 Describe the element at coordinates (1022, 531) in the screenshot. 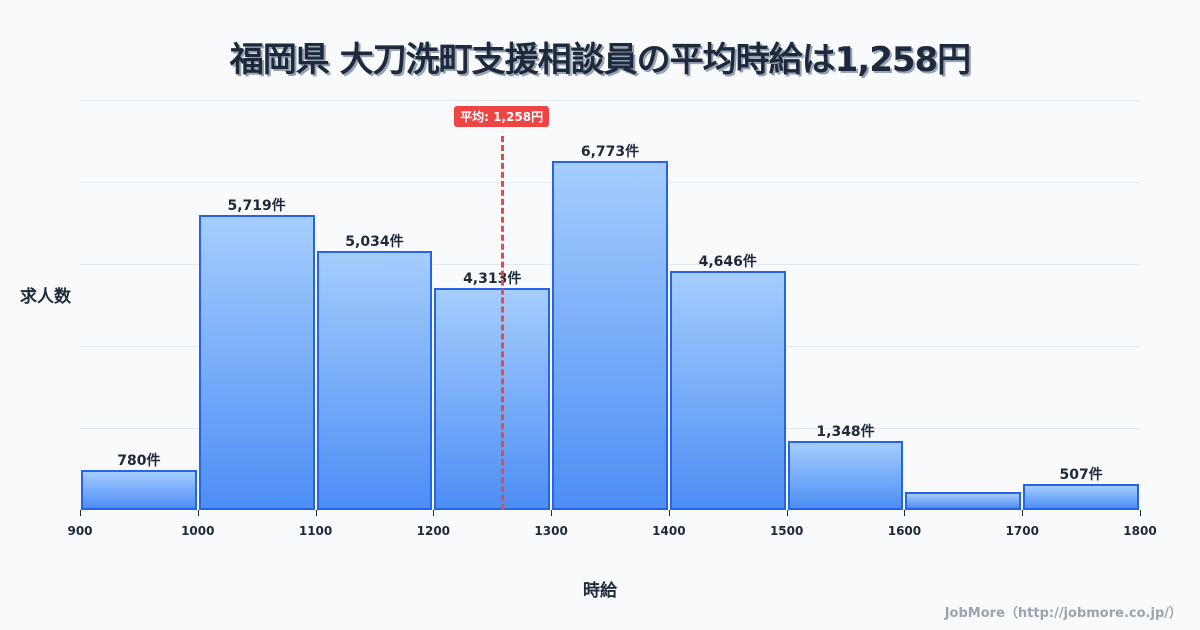

I see `x-tick-label: 1700` at that location.